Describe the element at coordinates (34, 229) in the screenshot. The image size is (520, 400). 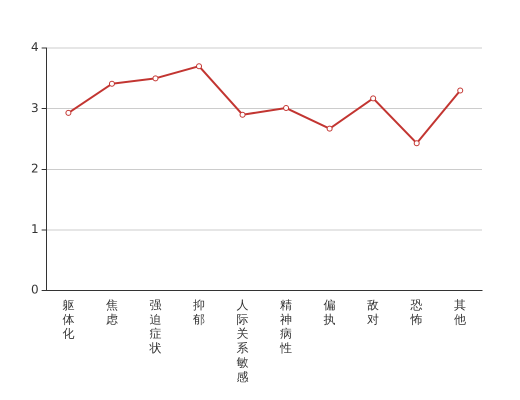
I see `y-tick-label: 1` at that location.